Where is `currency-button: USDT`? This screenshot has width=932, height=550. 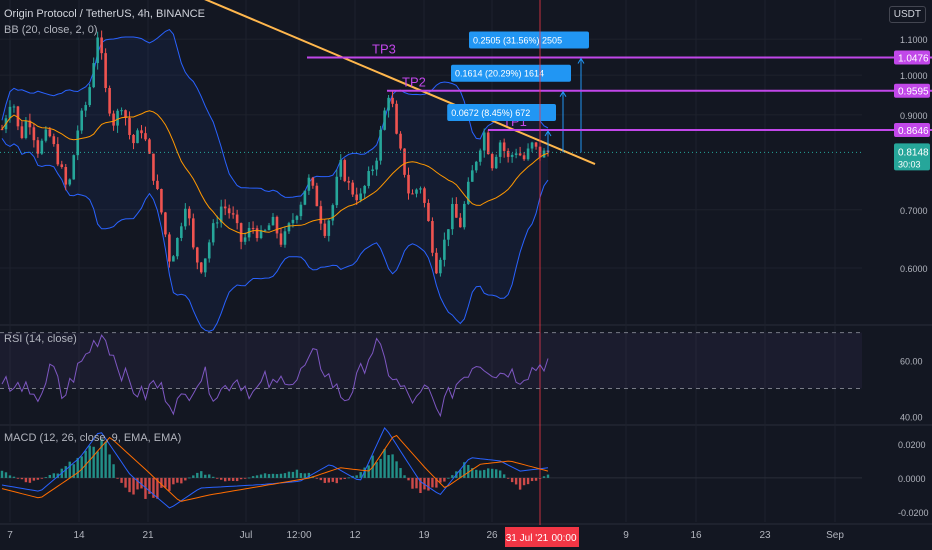
currency-button: USDT is located at coordinates (907, 14).